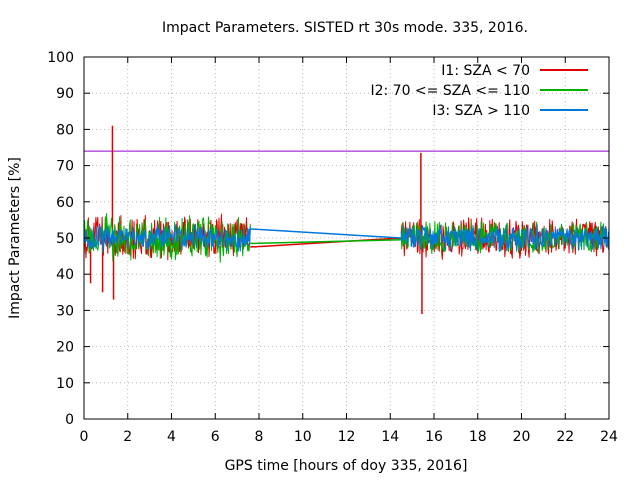 This screenshot has height=480, width=640. I want to click on y-tick-label: 70, so click(65, 167).